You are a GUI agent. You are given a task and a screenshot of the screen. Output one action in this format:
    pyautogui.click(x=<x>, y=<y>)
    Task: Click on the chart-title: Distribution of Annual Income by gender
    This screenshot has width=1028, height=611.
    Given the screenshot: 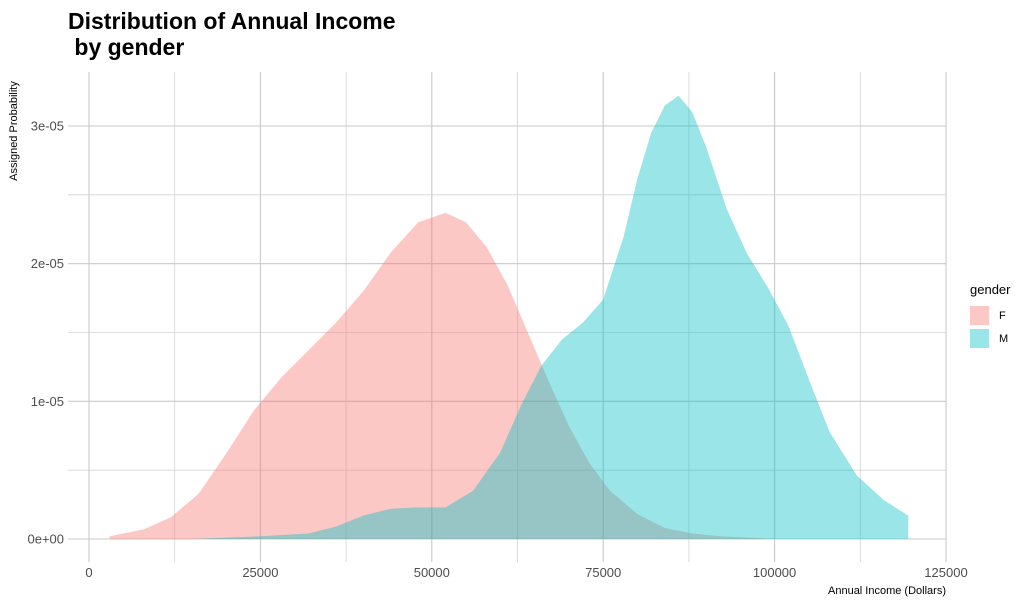 What is the action you would take?
    pyautogui.click(x=232, y=34)
    